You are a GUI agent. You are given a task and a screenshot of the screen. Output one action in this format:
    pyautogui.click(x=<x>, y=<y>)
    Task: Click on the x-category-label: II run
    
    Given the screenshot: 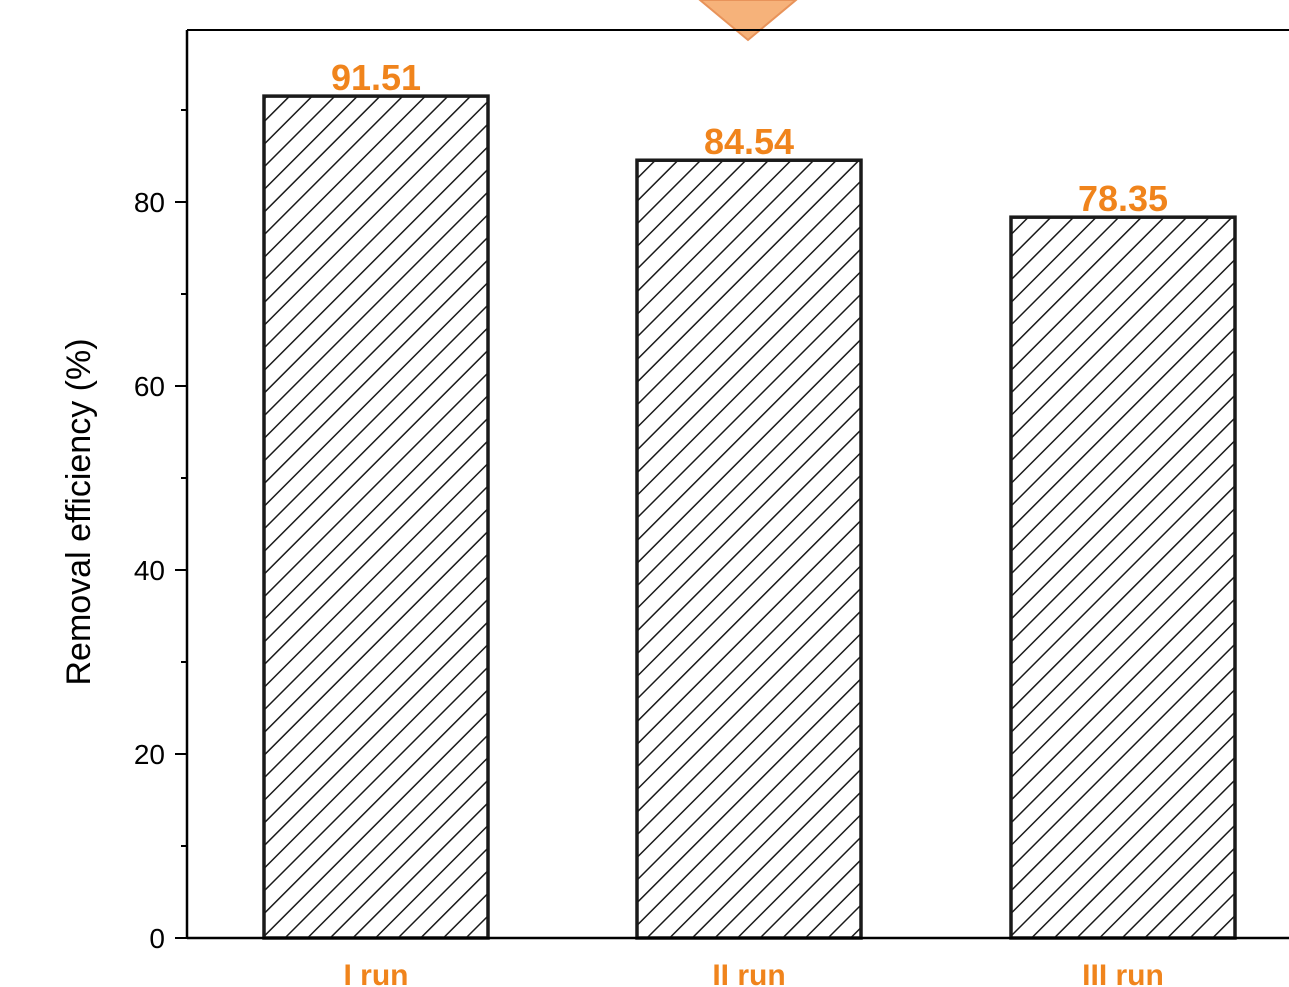 What is the action you would take?
    pyautogui.click(x=748, y=973)
    